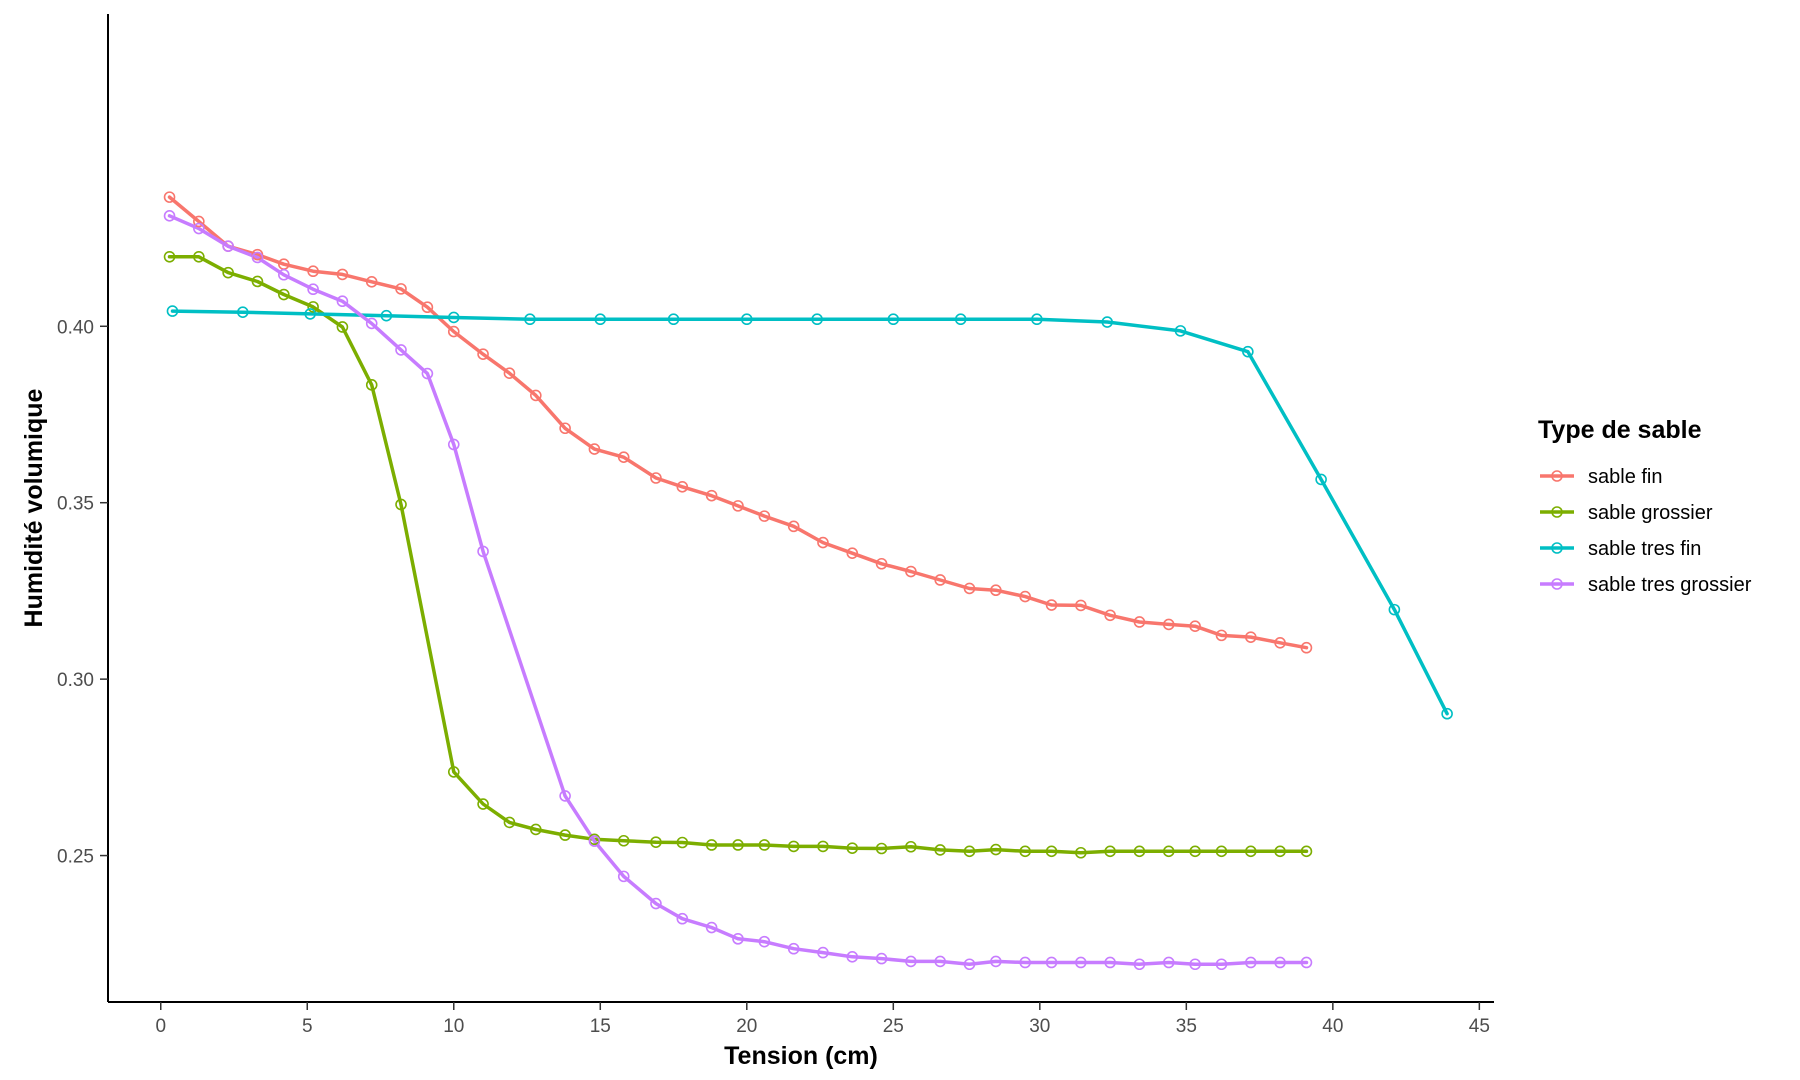 The height and width of the screenshot is (1080, 1800). Describe the element at coordinates (1625, 477) in the screenshot. I see `legend-label: sable fin` at that location.